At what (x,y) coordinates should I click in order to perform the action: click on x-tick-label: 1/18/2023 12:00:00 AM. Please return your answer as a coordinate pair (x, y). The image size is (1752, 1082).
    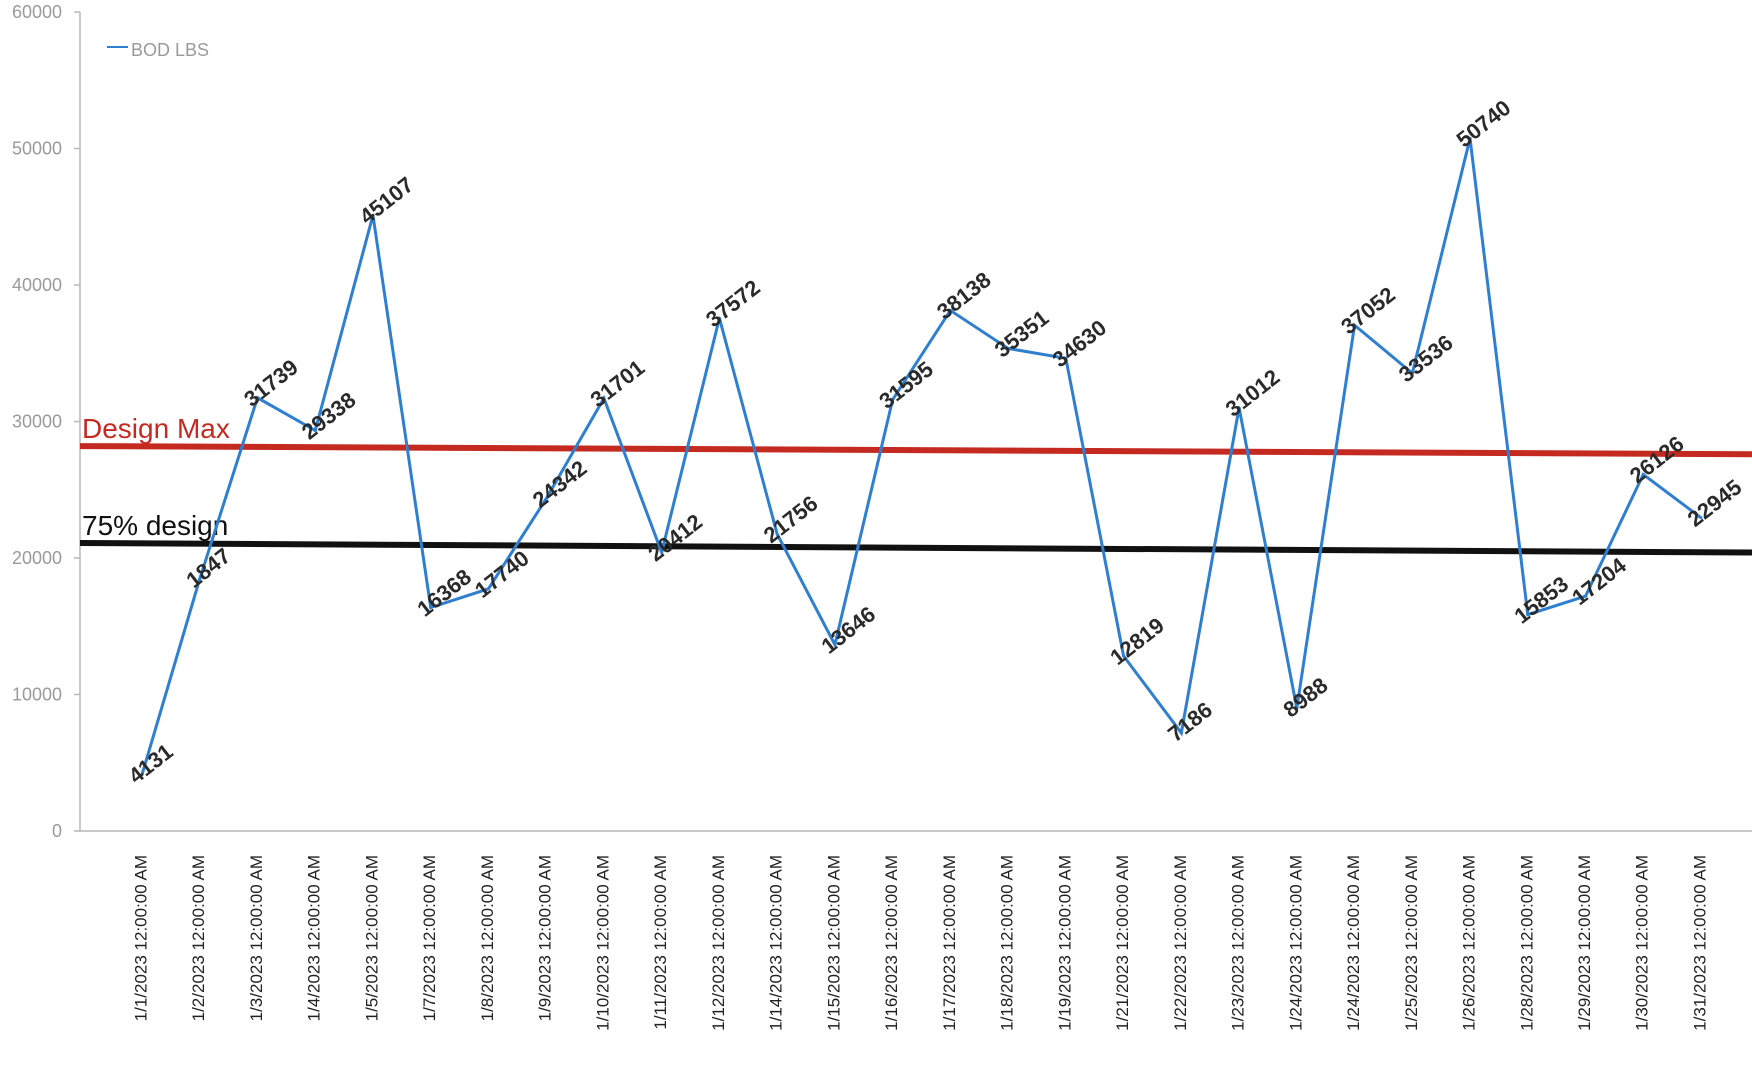
    Looking at the image, I should click on (1007, 943).